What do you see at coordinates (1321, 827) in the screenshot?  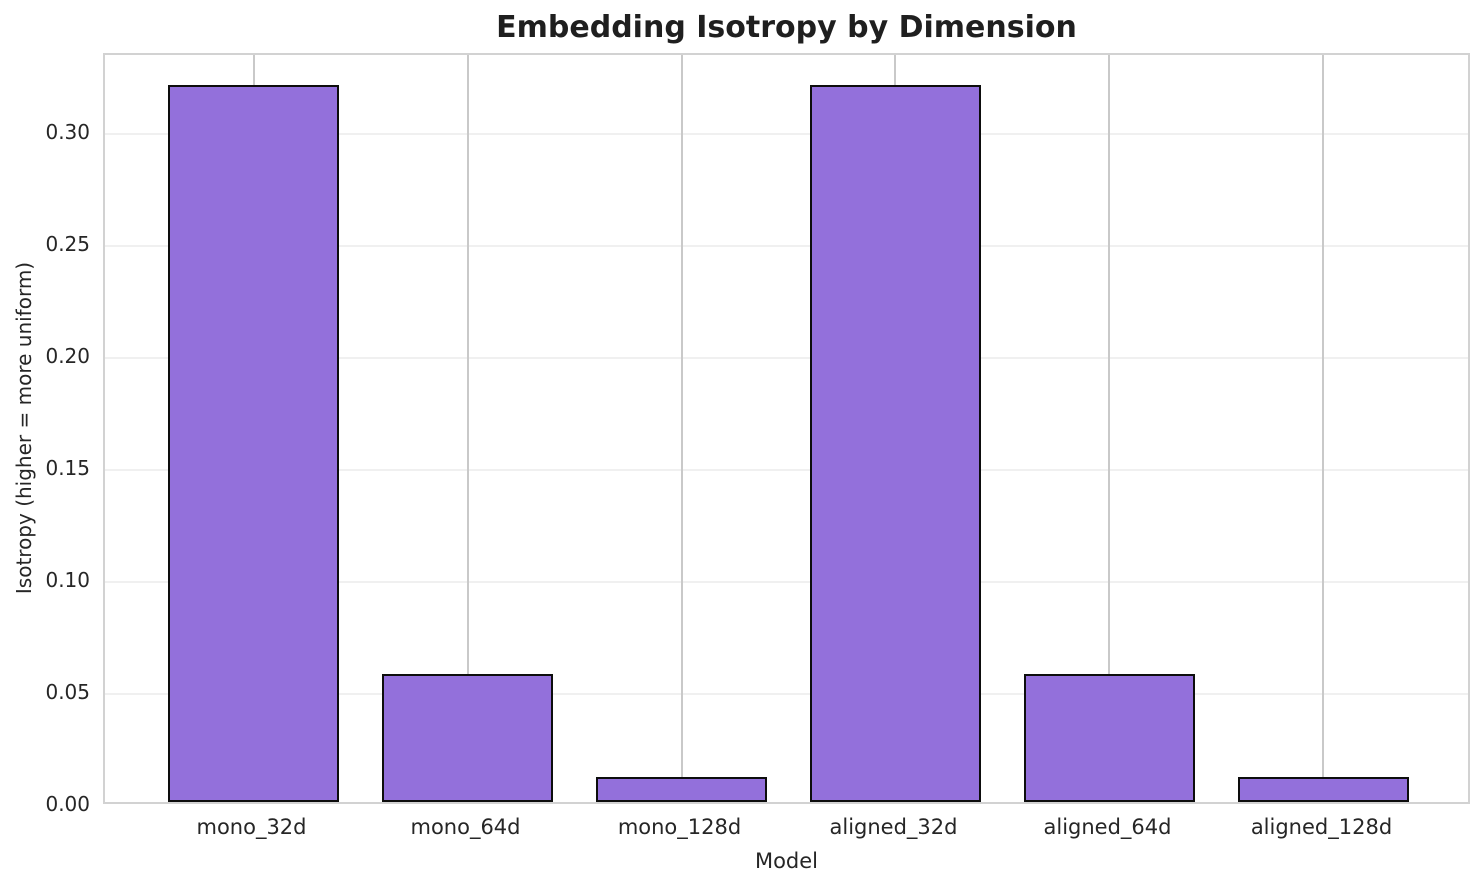 I see `x-tick-label: aligned_128d` at bounding box center [1321, 827].